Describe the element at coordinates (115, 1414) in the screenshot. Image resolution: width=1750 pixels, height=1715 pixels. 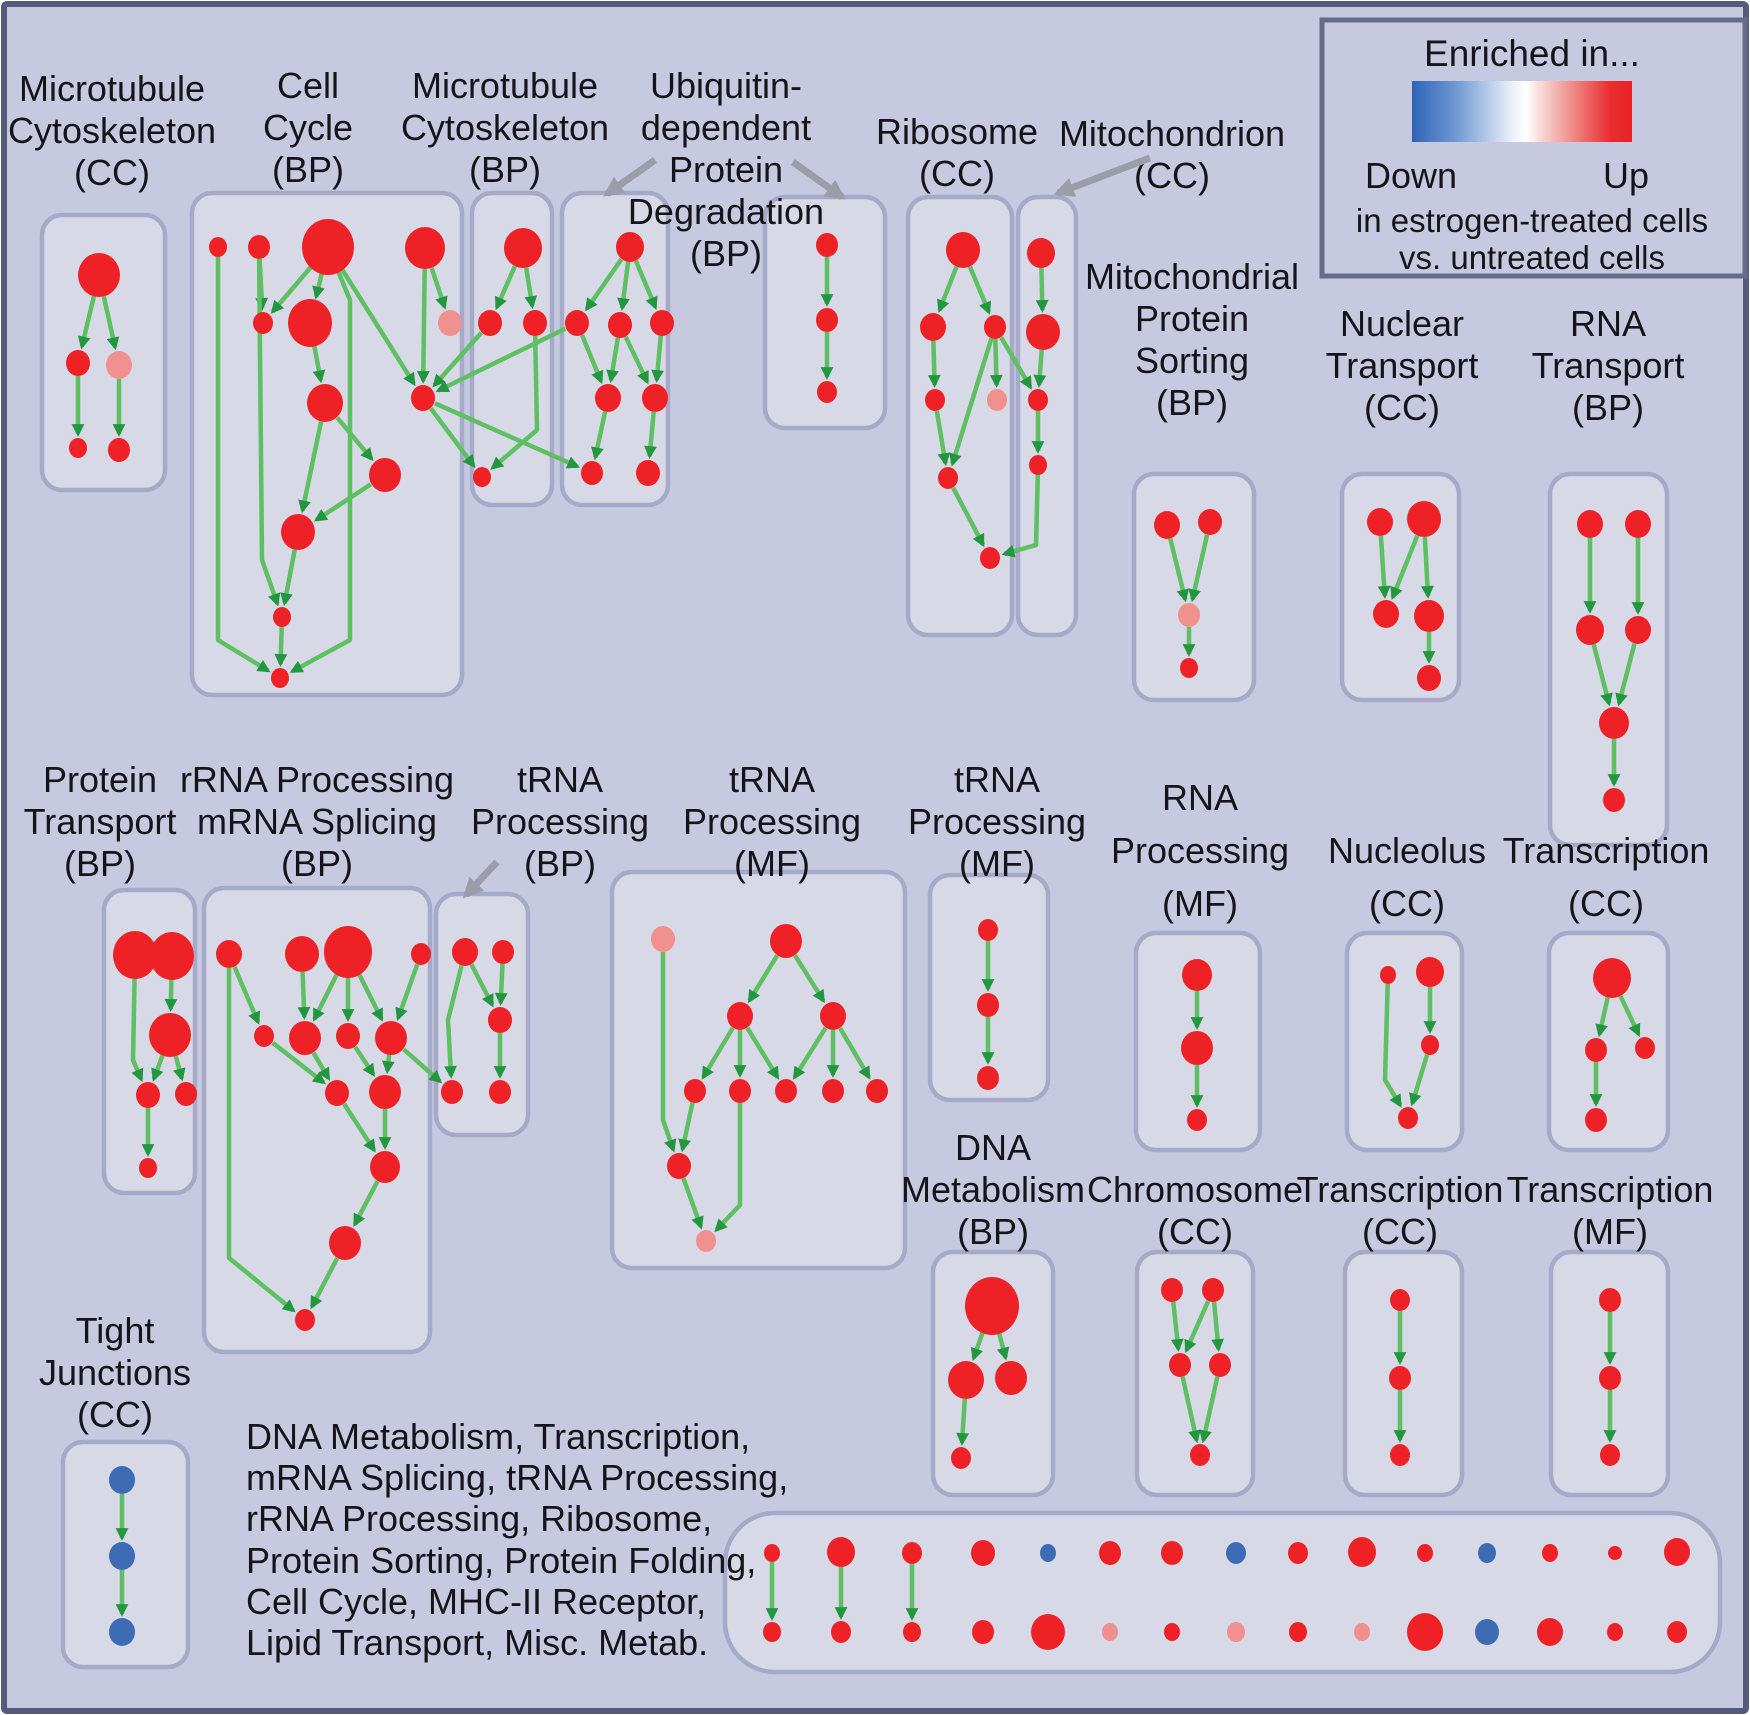
I see `cluster-label-tight-junctions: (CC)` at that location.